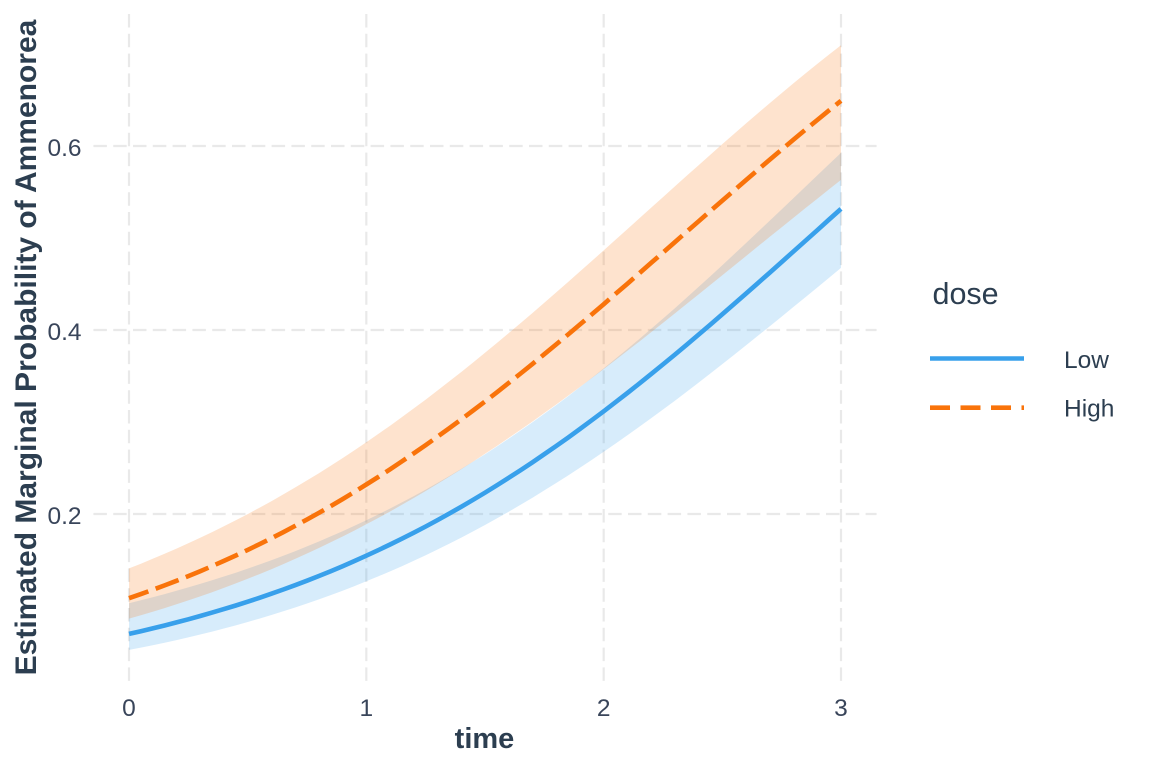 This screenshot has width=1152, height=768. Describe the element at coordinates (1089, 409) in the screenshot. I see `svg-text: High` at that location.